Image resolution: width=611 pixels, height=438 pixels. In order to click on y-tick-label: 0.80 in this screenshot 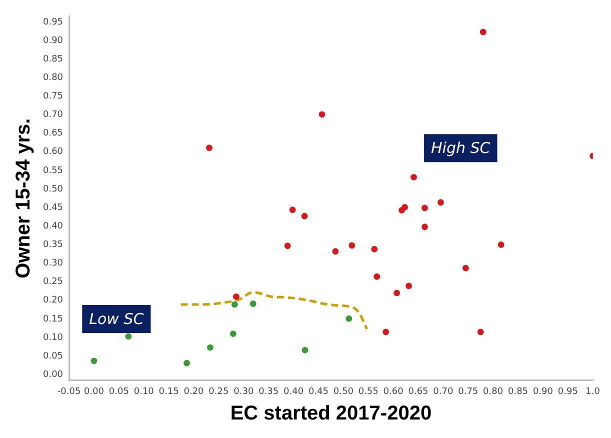, I will do `click(53, 77)`.